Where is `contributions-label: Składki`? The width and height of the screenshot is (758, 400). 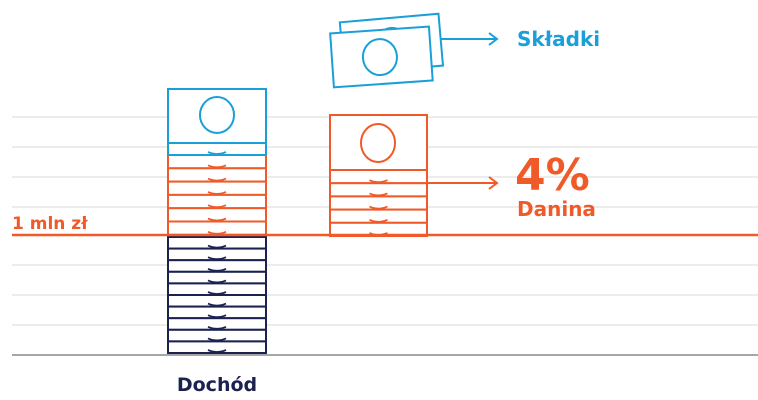 contributions-label: Składki is located at coordinates (558, 39).